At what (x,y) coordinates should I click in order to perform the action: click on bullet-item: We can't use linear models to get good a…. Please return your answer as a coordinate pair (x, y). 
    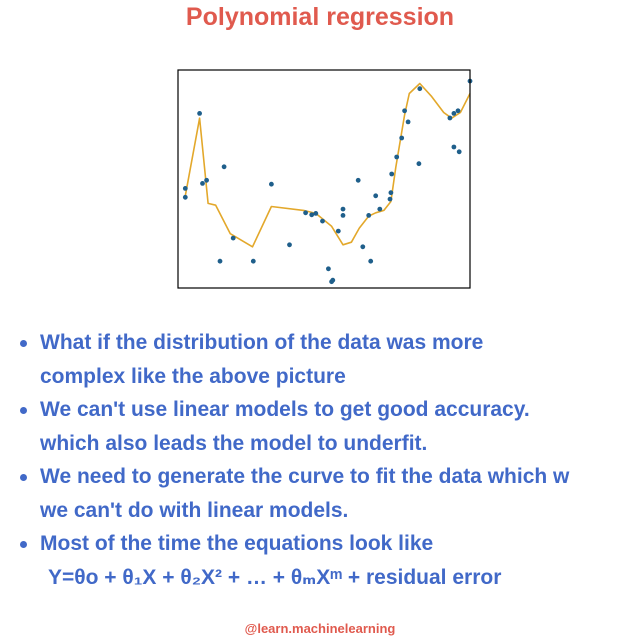
    Looking at the image, I should click on (320, 426).